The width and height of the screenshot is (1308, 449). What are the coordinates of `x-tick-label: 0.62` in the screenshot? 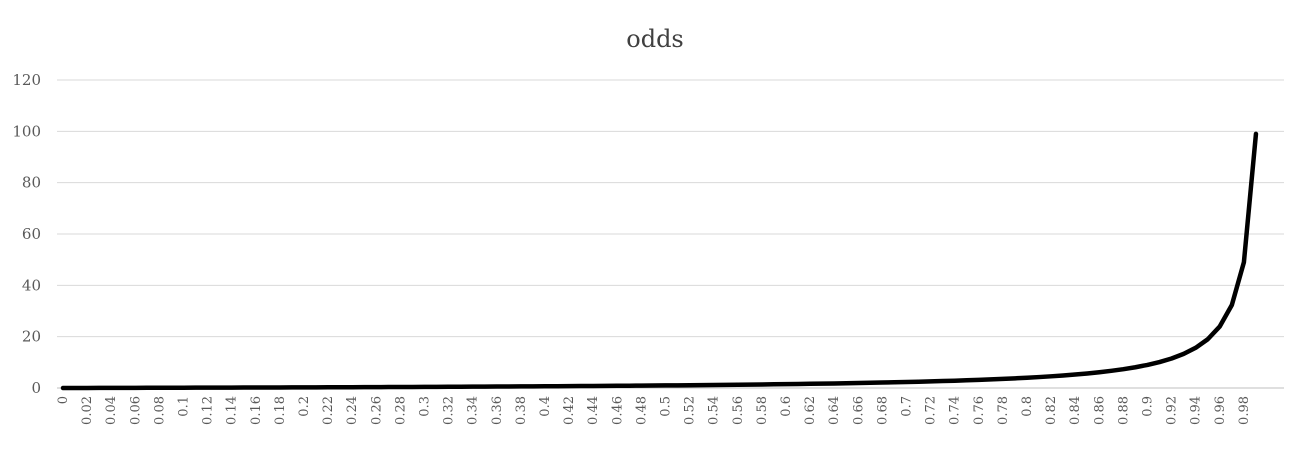 It's located at (810, 410).